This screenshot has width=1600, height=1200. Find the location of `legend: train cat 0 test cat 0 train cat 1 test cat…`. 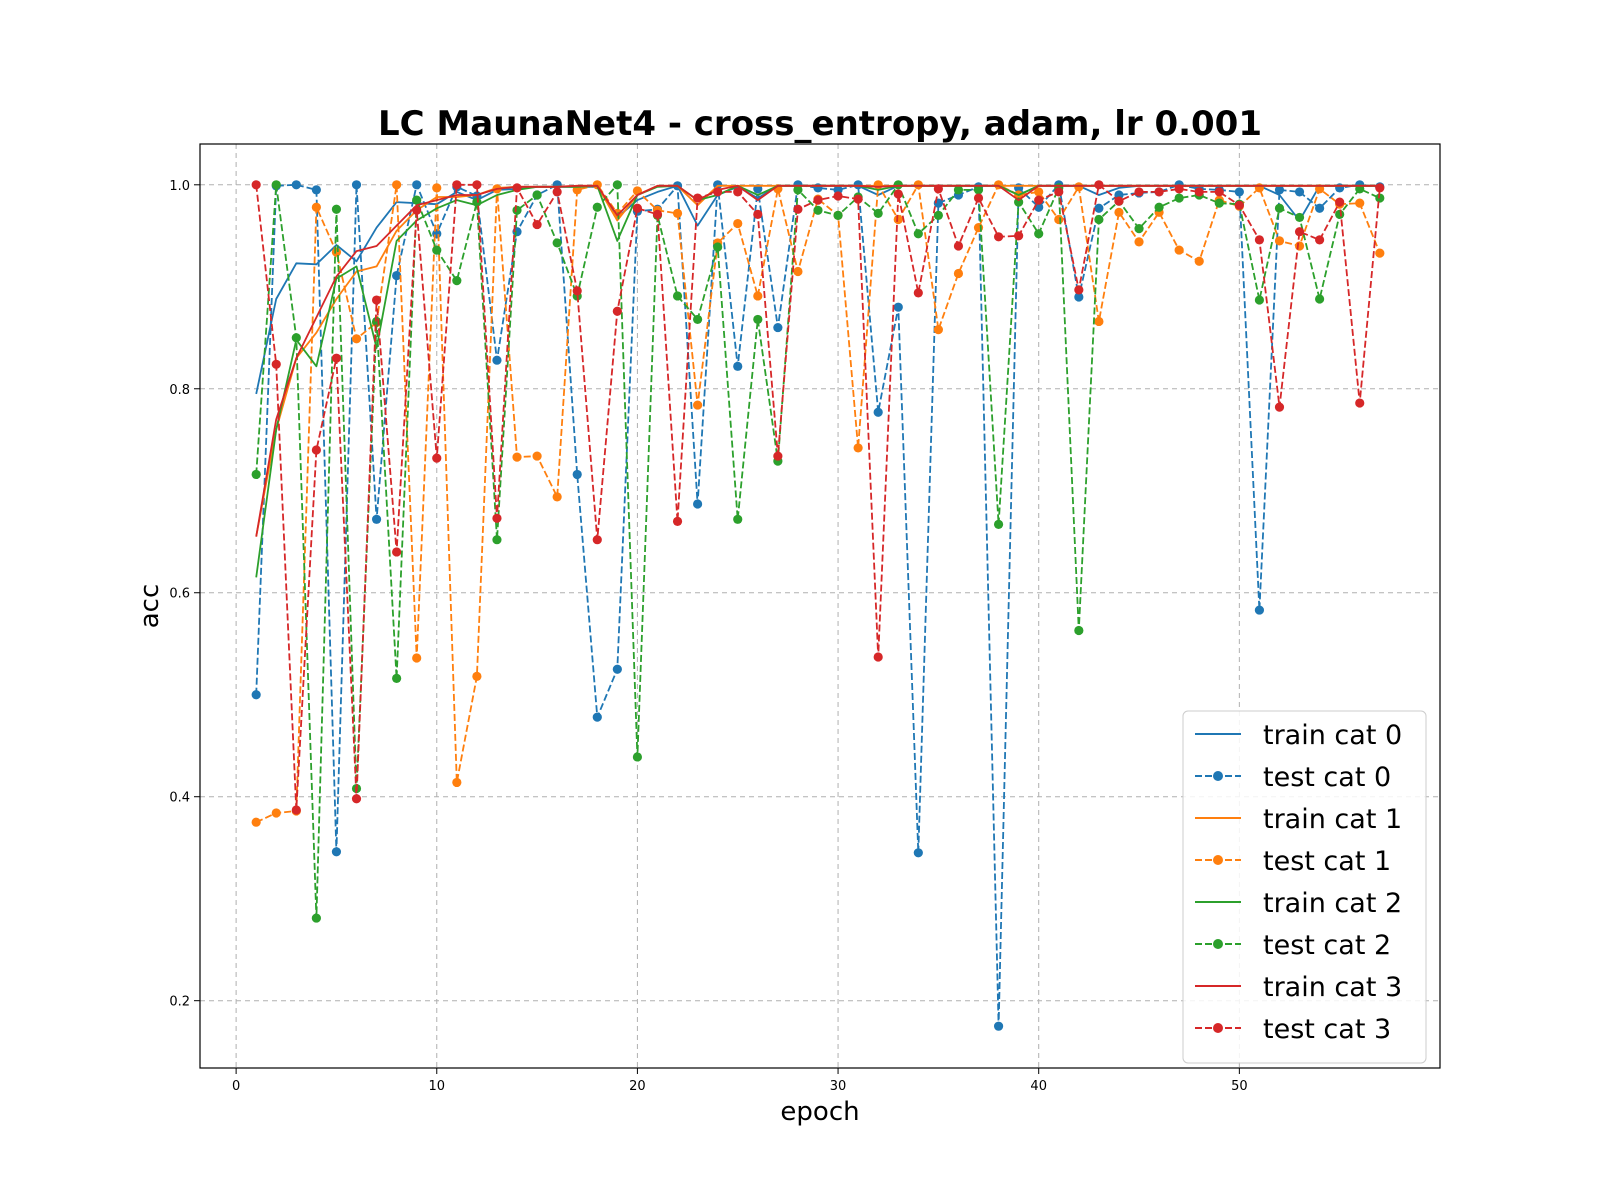

legend: train cat 0 test cat 0 train cat 1 test cat… is located at coordinates (1304, 887).